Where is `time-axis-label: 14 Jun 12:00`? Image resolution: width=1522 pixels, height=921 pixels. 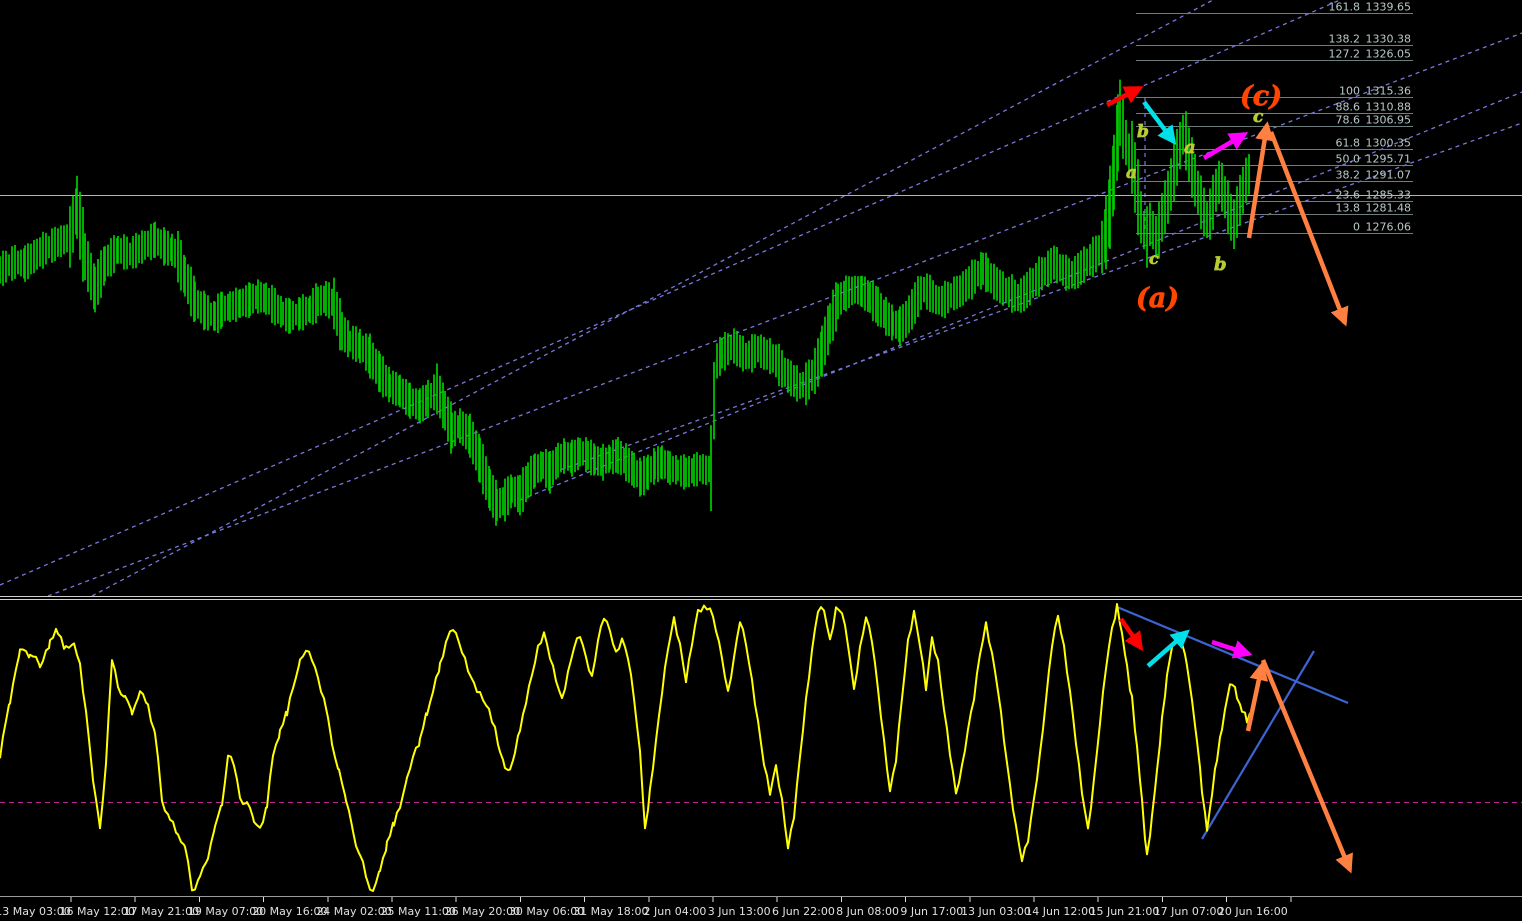
time-axis-label: 14 Jun 12:00 is located at coordinates (1060, 911).